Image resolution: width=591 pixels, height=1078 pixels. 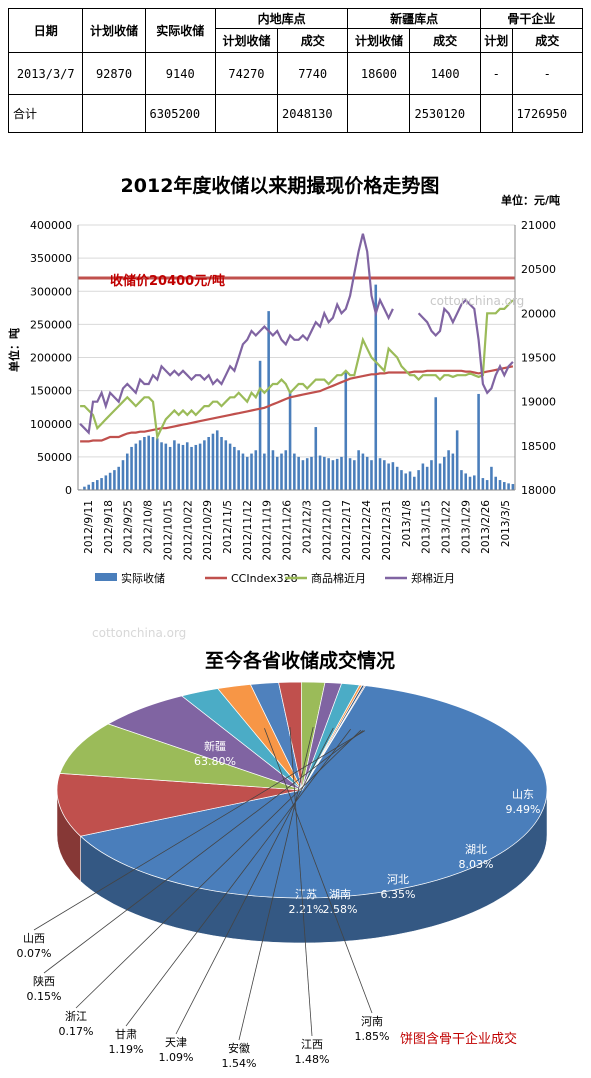 I want to click on slice-pct: 1.54%, so click(x=239, y=1063).